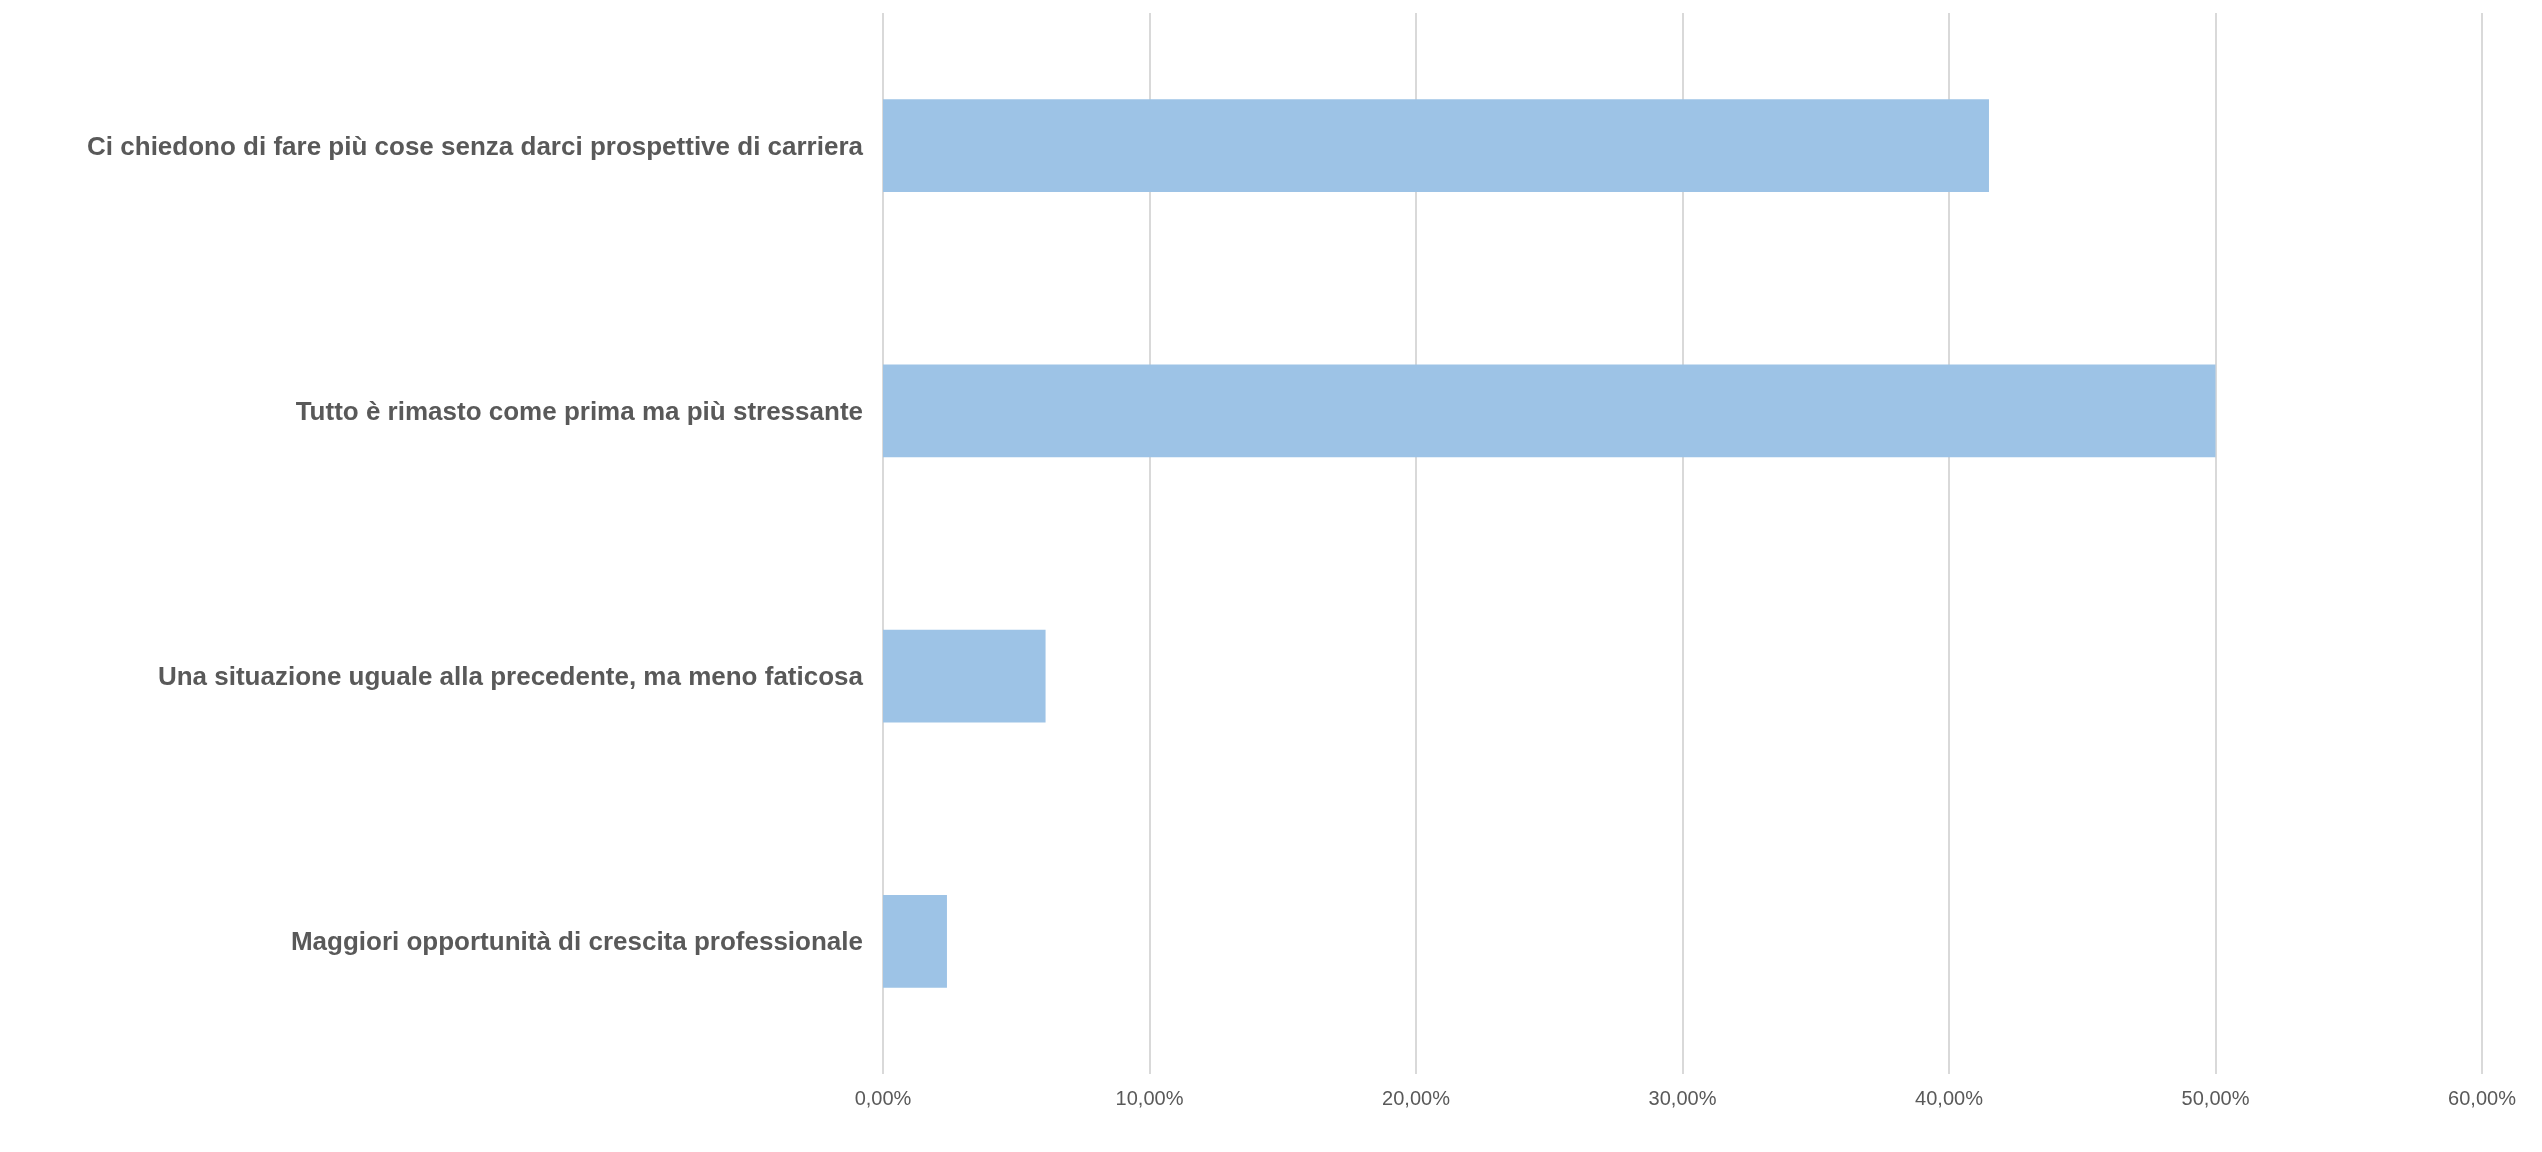  Describe the element at coordinates (1949, 1098) in the screenshot. I see `x-tick-label: 40,00%` at that location.